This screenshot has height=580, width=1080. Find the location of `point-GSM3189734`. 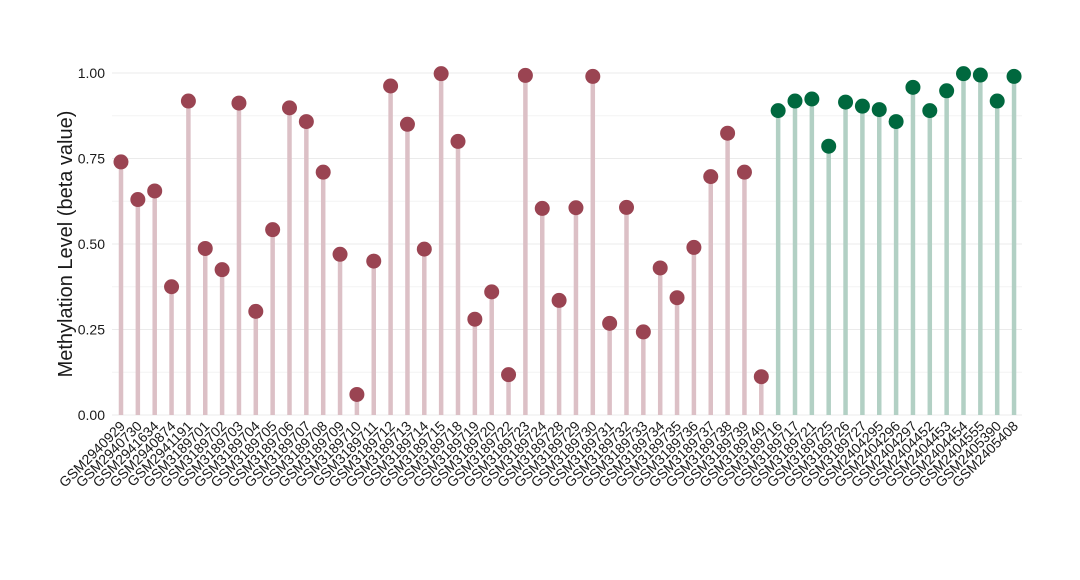

point-GSM3189734 is located at coordinates (660, 268).